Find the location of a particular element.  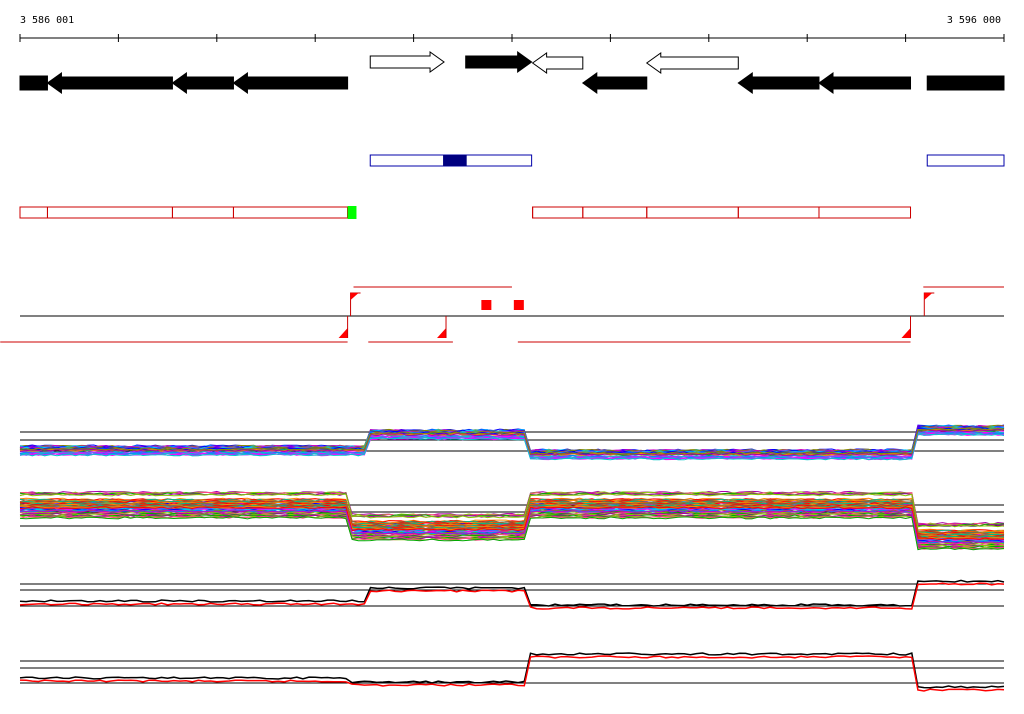

gene-arrow-hisG is located at coordinates (202, 83).